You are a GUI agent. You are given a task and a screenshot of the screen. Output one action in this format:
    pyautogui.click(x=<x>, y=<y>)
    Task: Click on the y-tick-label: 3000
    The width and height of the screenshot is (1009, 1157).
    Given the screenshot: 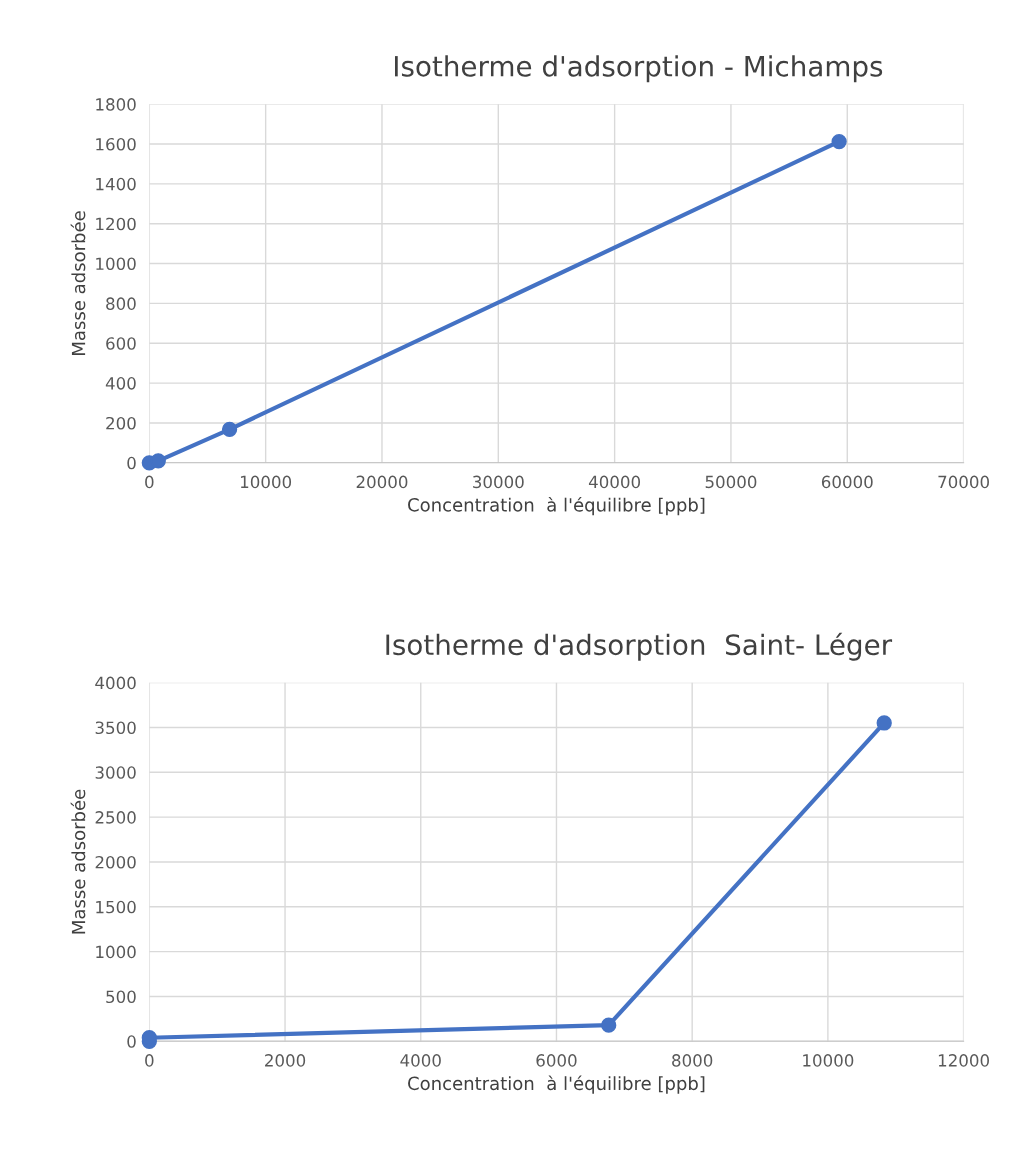 What is the action you would take?
    pyautogui.click(x=115, y=772)
    